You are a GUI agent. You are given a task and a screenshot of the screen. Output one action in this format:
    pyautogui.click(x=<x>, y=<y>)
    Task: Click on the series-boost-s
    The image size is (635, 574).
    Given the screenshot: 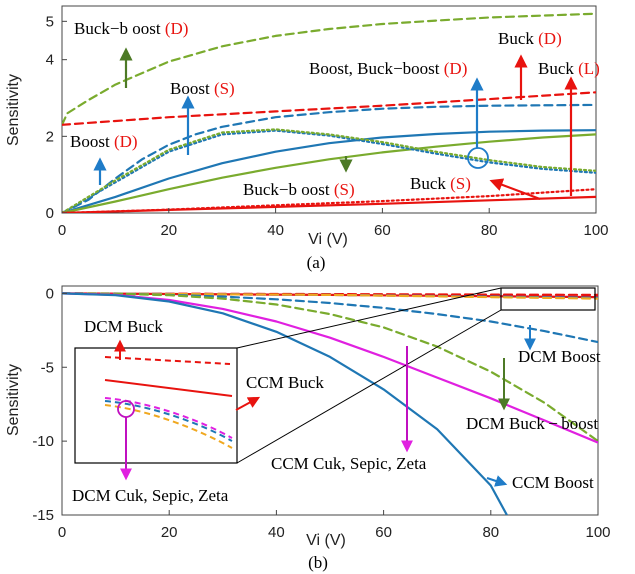 What is the action you would take?
    pyautogui.click(x=329, y=171)
    